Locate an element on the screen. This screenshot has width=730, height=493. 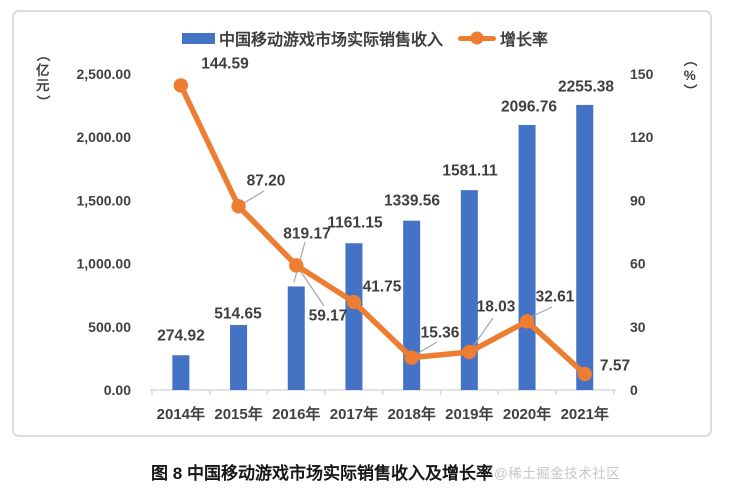
bar-2019年 is located at coordinates (469, 290).